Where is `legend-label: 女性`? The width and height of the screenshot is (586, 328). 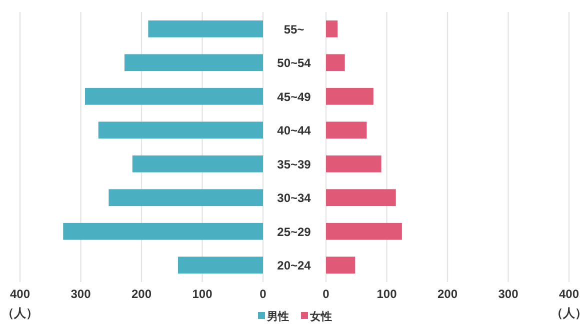 legend-label: 女性 is located at coordinates (320, 316).